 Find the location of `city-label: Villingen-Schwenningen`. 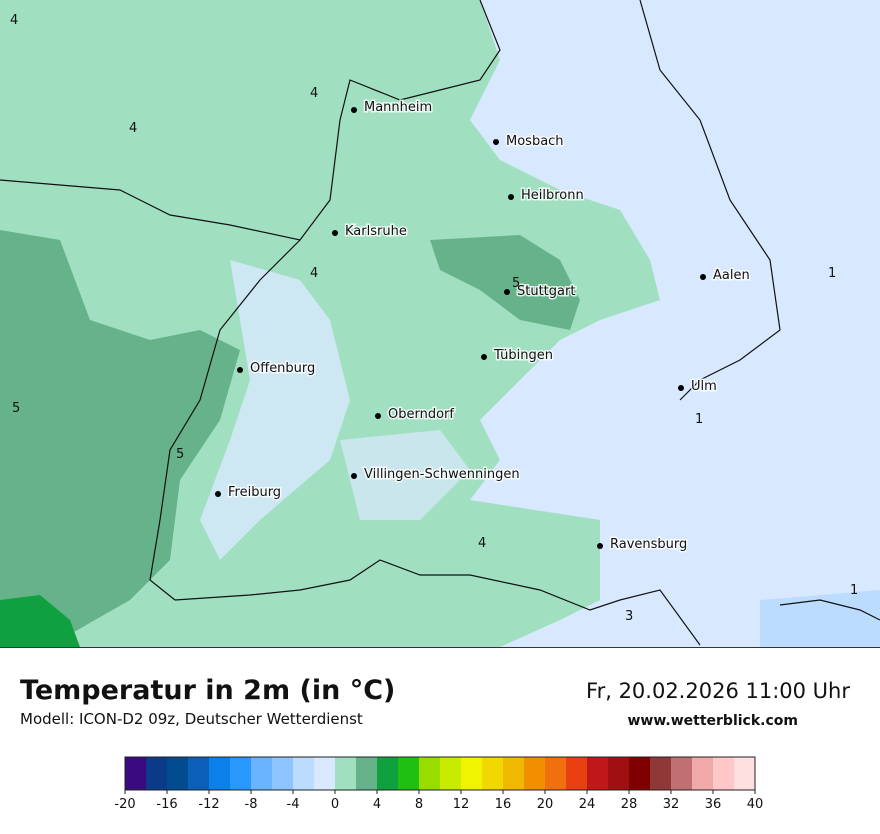

city-label: Villingen-Schwenningen is located at coordinates (442, 474).